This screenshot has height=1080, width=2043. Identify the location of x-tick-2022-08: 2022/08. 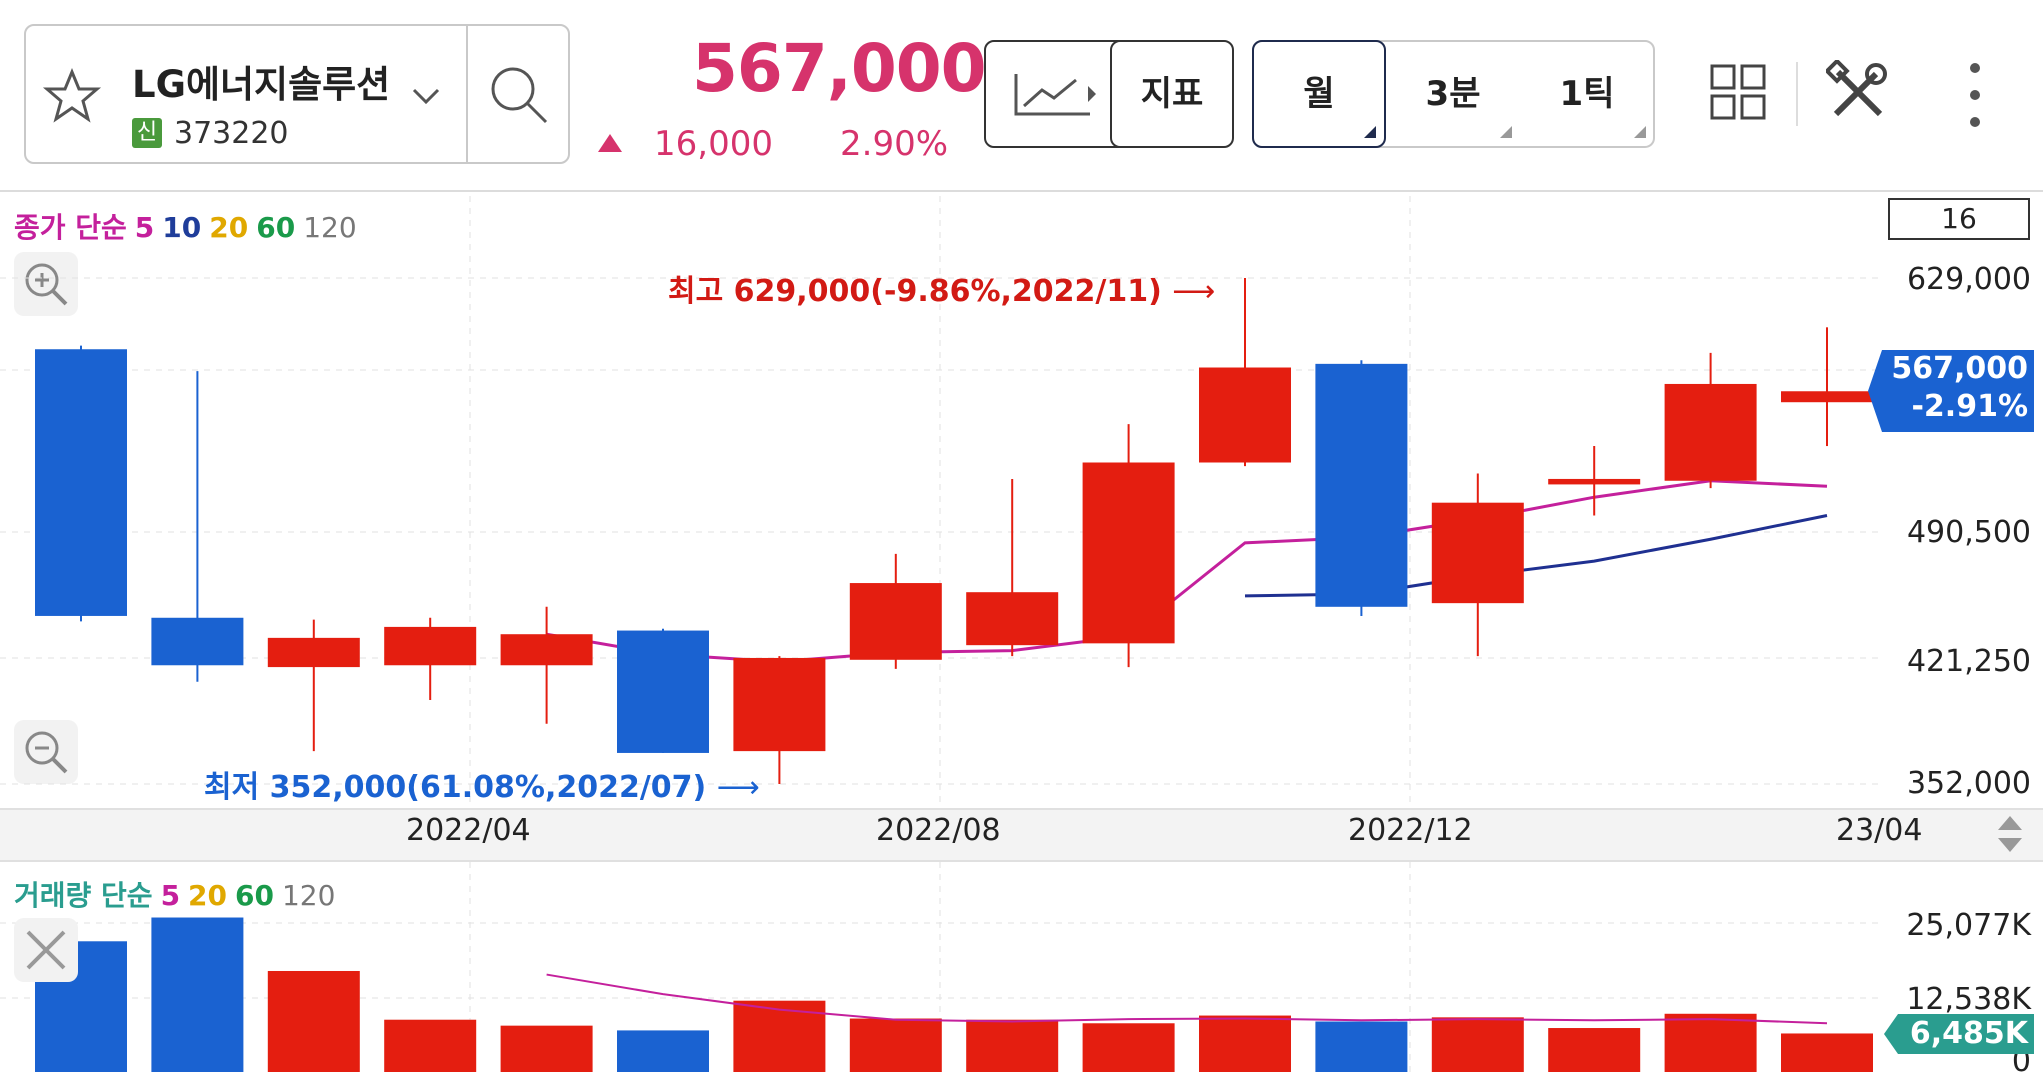
(938, 830).